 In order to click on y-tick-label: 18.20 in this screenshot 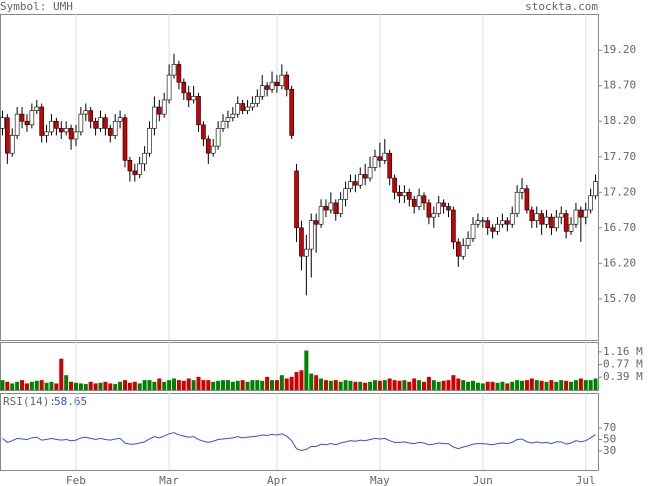, I will do `click(619, 120)`.